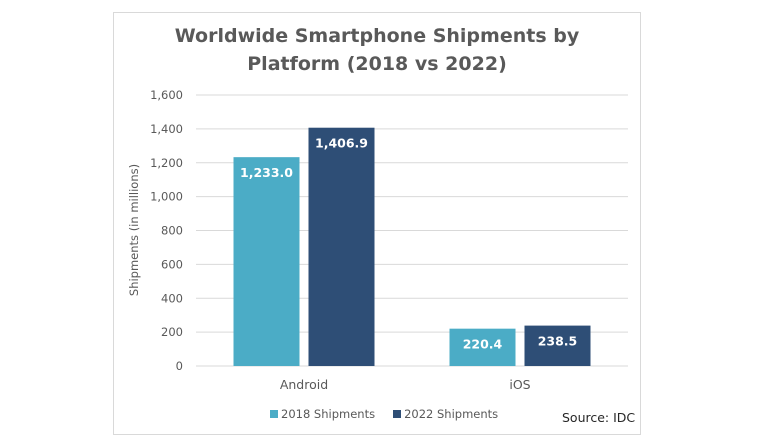 This screenshot has height=443, width=768. Describe the element at coordinates (179, 366) in the screenshot. I see `y-tick-label: 0` at that location.